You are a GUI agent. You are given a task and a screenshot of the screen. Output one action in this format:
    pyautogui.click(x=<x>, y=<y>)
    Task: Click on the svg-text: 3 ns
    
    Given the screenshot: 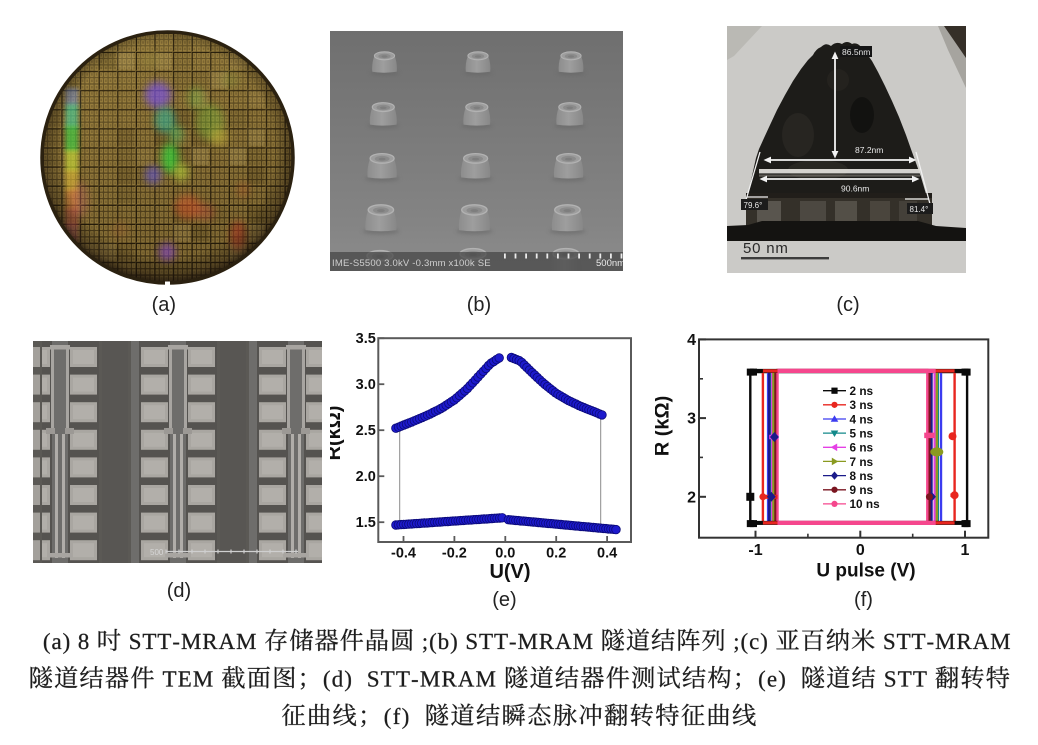 What is the action you would take?
    pyautogui.click(x=862, y=405)
    